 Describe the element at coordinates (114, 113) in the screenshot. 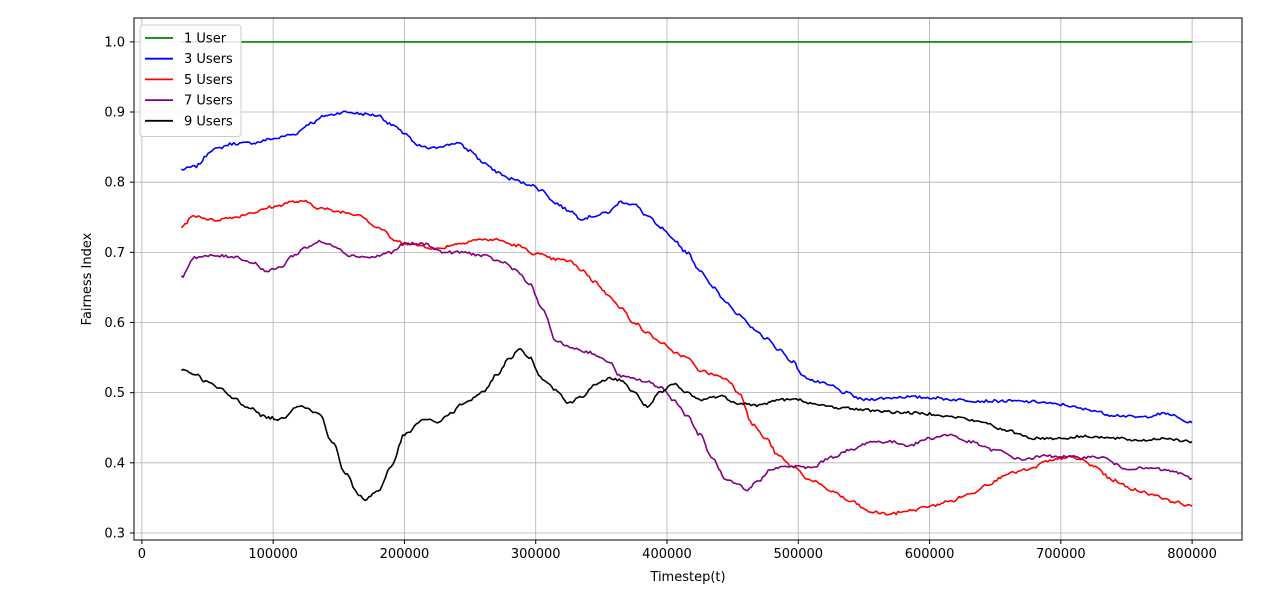

I see `y-tick-label: 0.9` at that location.